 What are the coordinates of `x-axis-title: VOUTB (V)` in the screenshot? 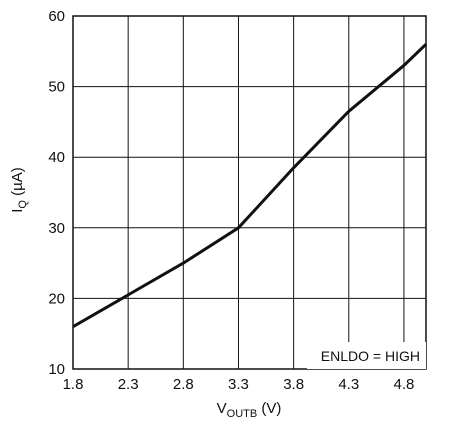 It's located at (249, 410).